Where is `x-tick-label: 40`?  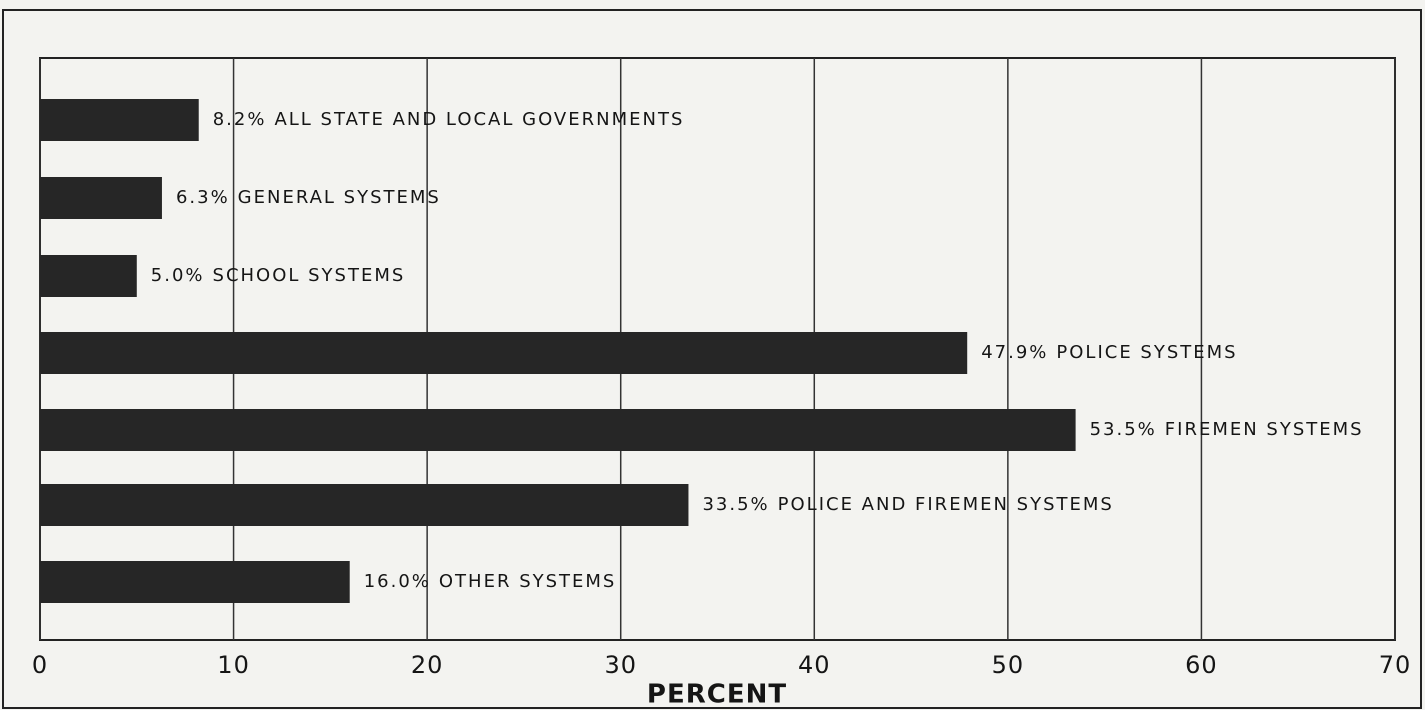 x-tick-label: 40 is located at coordinates (814, 665).